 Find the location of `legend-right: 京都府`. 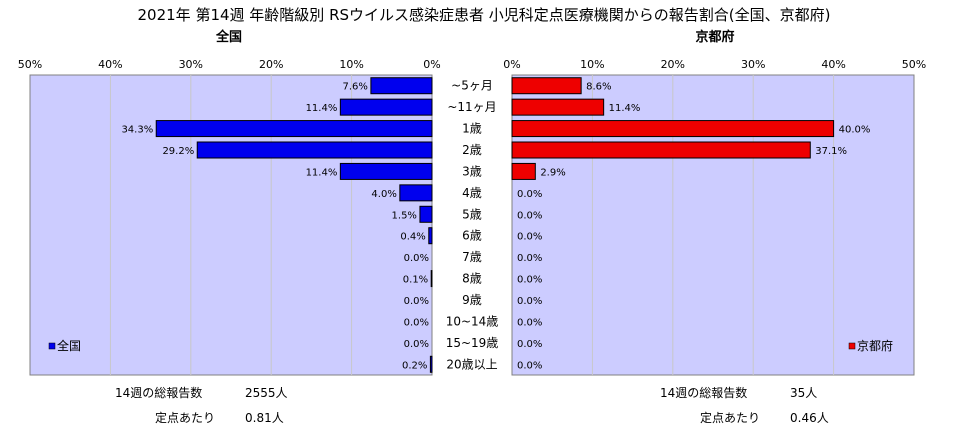

legend-right: 京都府 is located at coordinates (870, 345).